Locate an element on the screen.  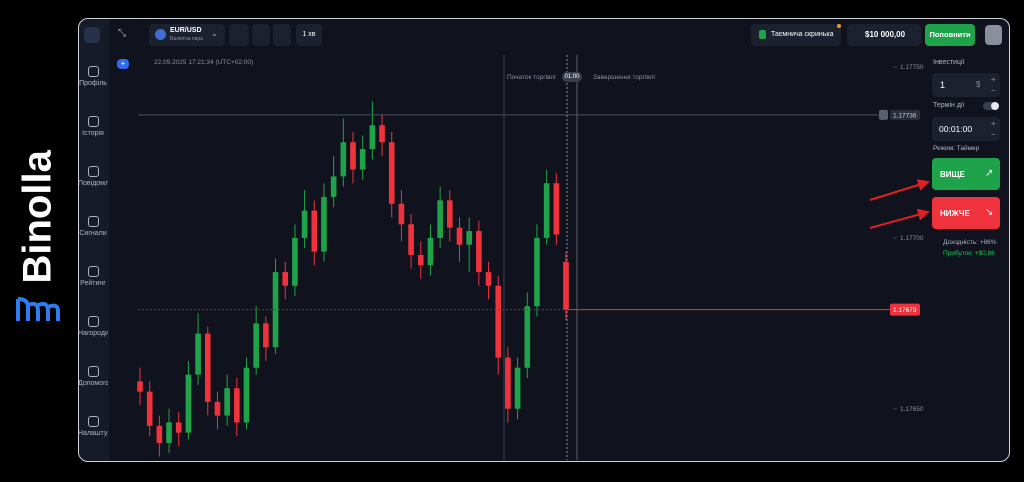
sidebar-label: Налаштування is located at coordinates (93, 433).